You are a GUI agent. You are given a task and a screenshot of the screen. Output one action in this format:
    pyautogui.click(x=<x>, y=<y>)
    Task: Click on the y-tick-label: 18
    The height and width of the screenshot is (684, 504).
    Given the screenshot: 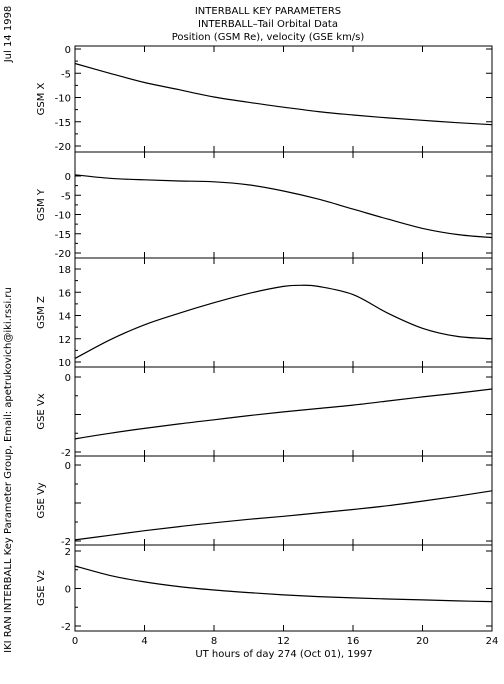 What is the action you would take?
    pyautogui.click(x=64, y=270)
    